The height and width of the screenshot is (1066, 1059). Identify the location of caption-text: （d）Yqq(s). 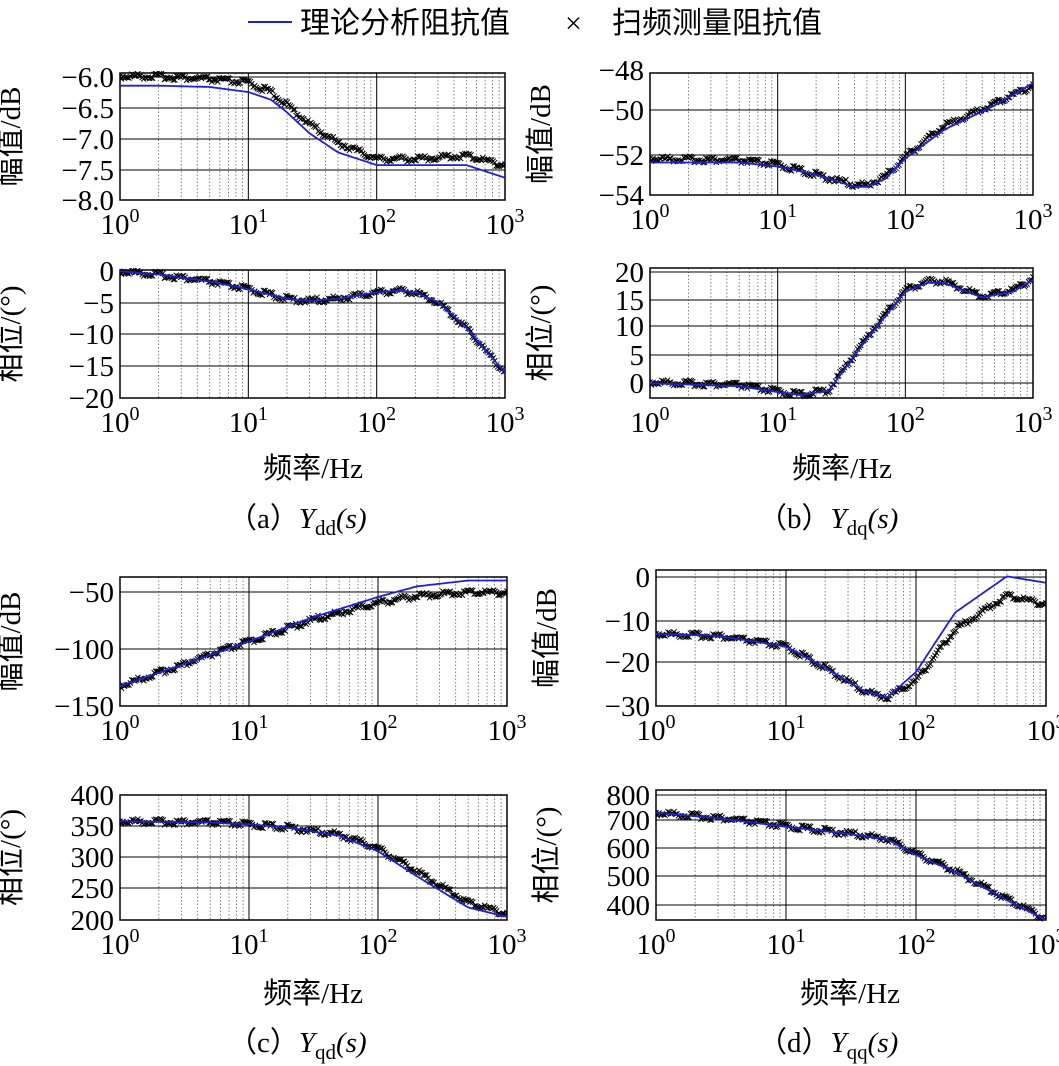
(828, 1045).